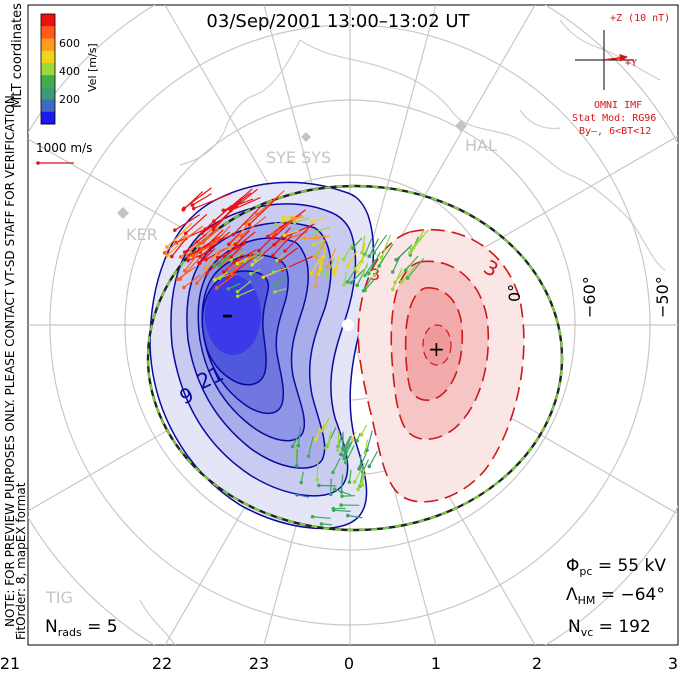  I want to click on station-hal-label: HAL, so click(481, 145).